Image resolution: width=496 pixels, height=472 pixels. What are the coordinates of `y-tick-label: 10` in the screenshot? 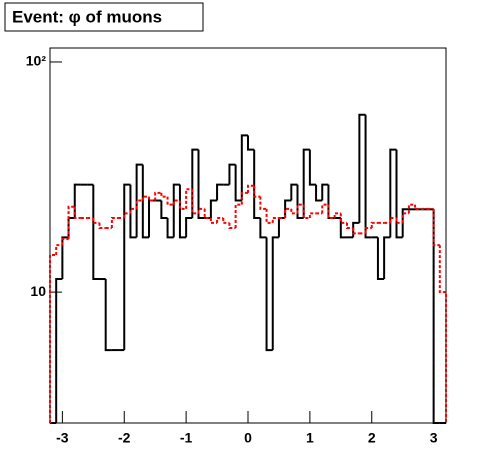 It's located at (38, 291).